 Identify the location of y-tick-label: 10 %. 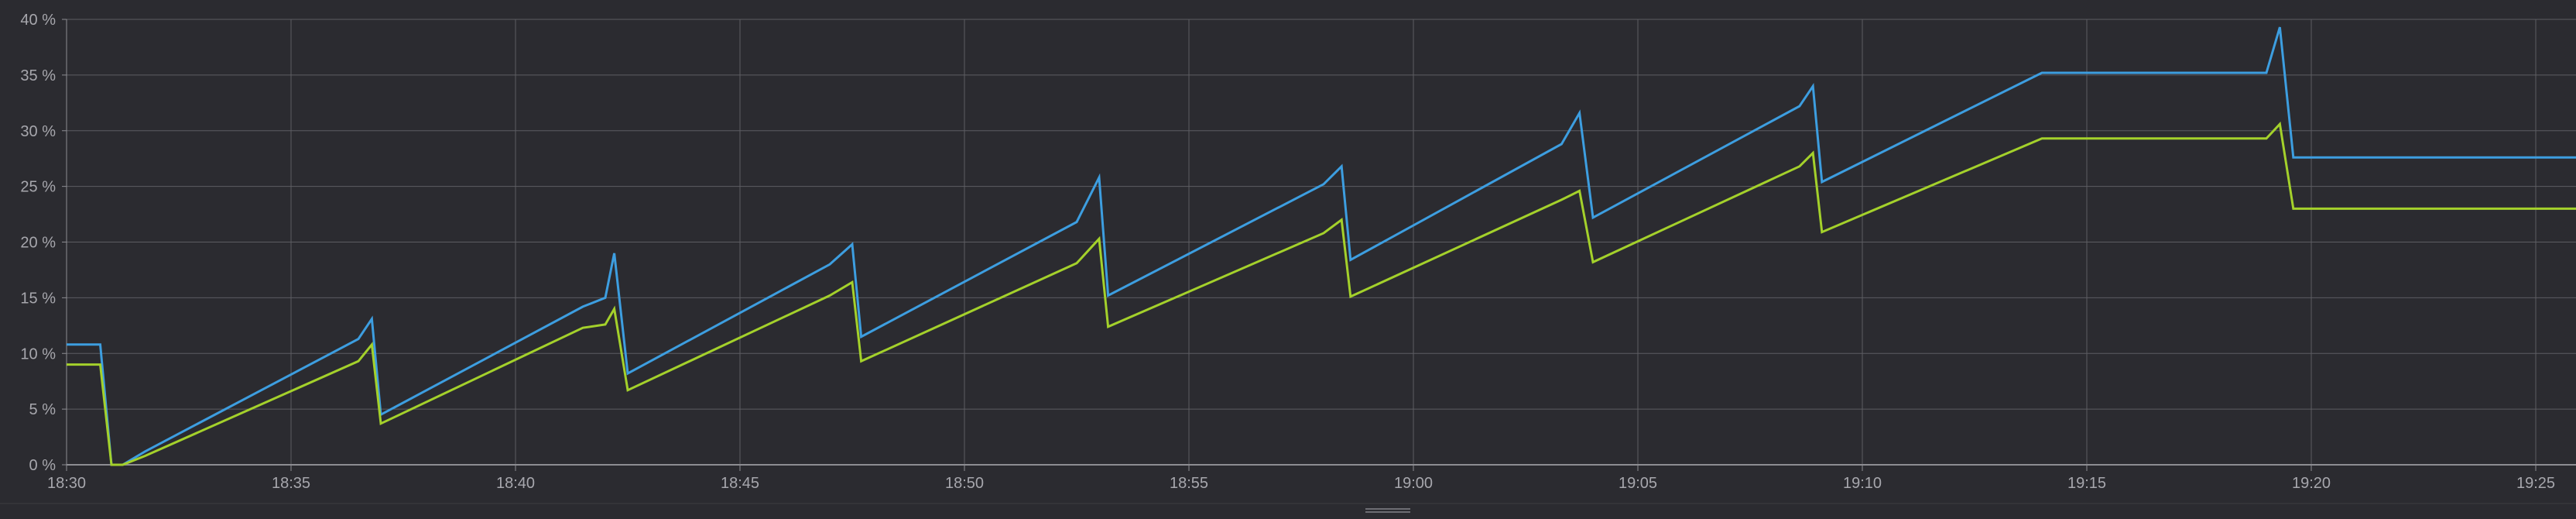
(38, 354).